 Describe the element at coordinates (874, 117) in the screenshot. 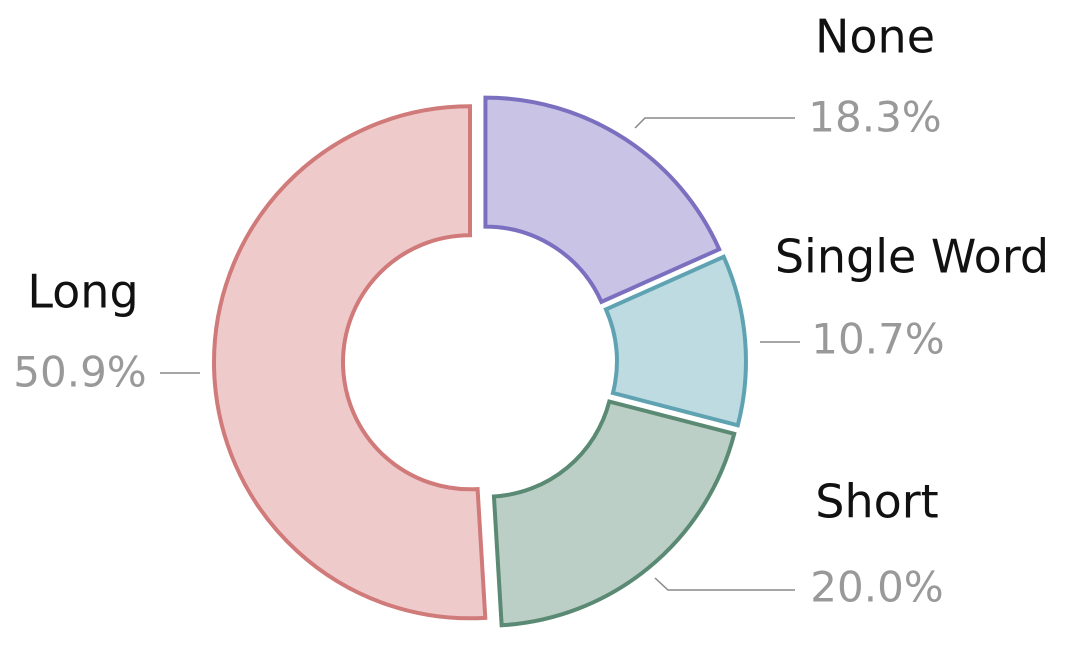

I see `value-label: 18.3%` at that location.